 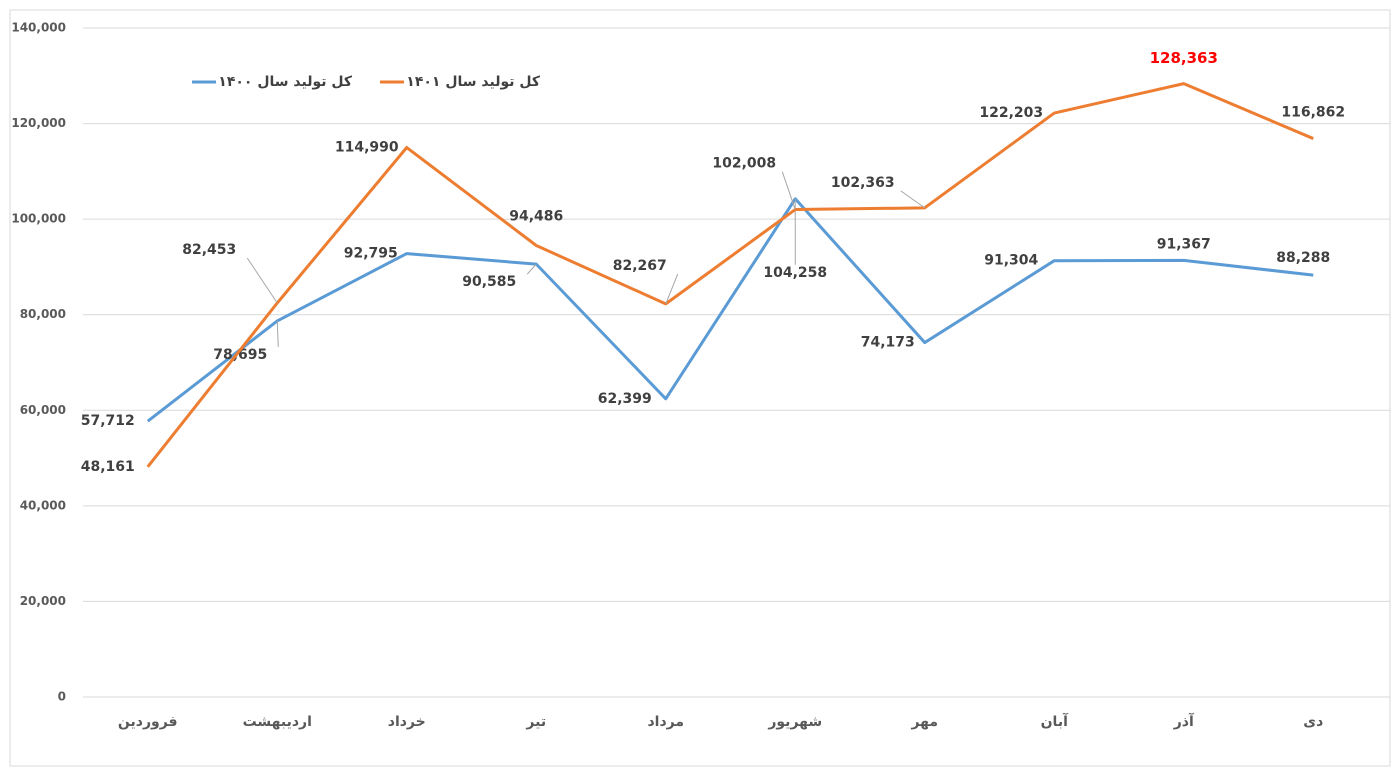 I want to click on y-tick-label: 140,000, so click(x=38, y=28).